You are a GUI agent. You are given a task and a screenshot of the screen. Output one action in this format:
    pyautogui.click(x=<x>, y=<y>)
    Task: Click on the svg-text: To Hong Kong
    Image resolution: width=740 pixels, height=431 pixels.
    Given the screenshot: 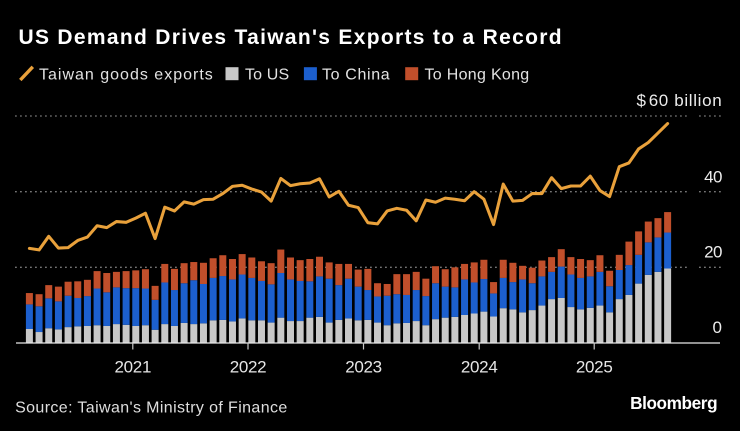 What is the action you would take?
    pyautogui.click(x=477, y=75)
    